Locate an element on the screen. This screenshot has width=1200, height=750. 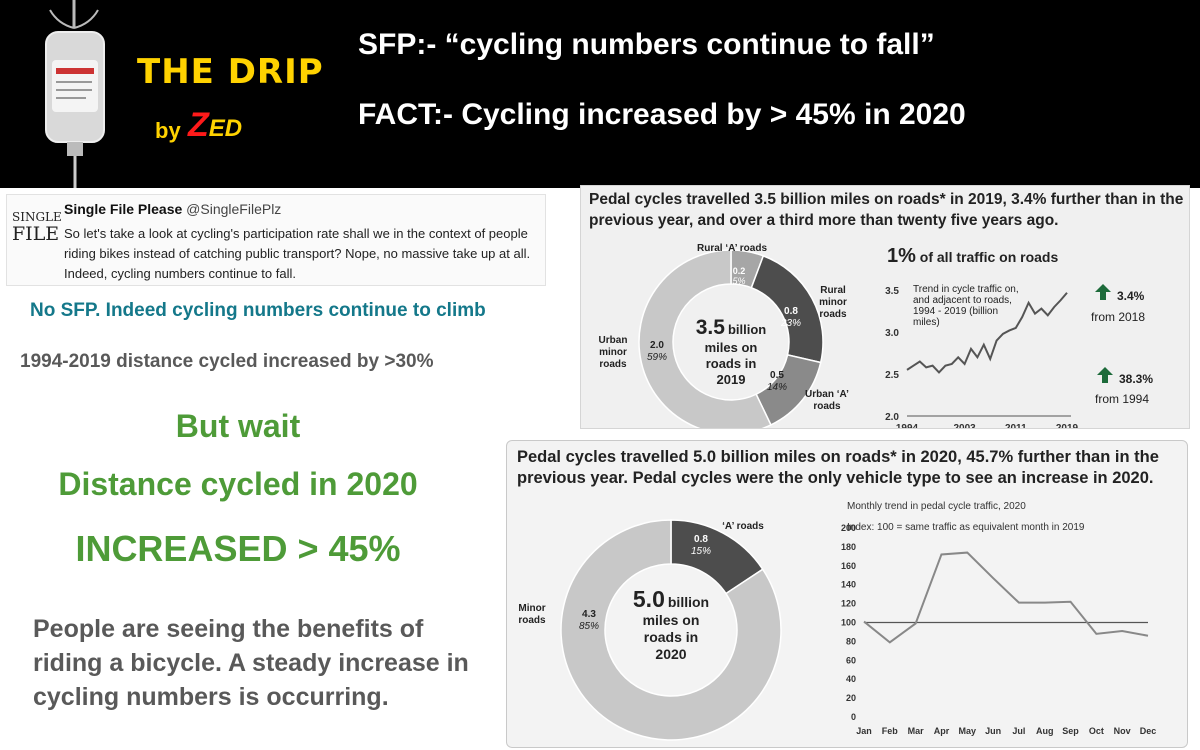
logo-title: THE DRIP is located at coordinates (230, 72).